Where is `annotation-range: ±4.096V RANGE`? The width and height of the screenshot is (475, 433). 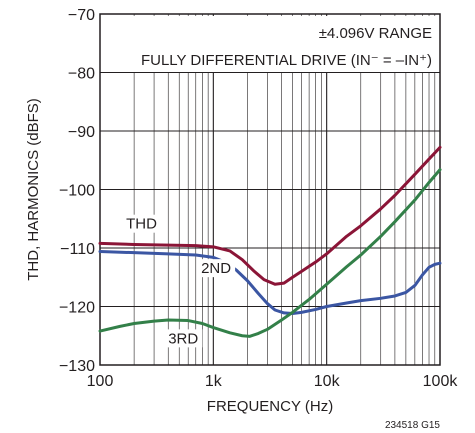 annotation-range: ±4.096V RANGE is located at coordinates (375, 33).